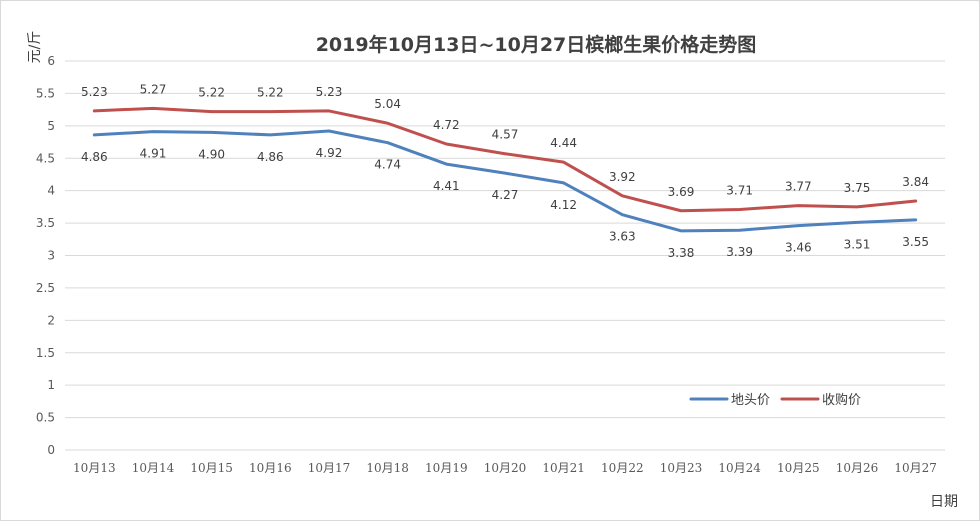 Image resolution: width=980 pixels, height=522 pixels. I want to click on y-tick-label: 2, so click(51, 320).